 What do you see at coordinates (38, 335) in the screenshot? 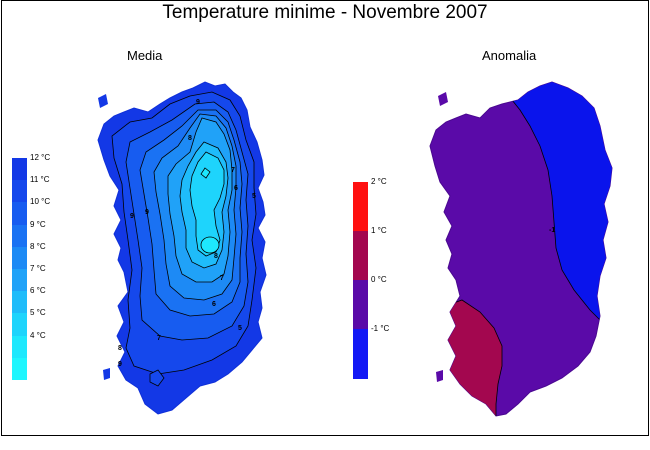
I see `legend-tick-label: 4 °C` at bounding box center [38, 335].